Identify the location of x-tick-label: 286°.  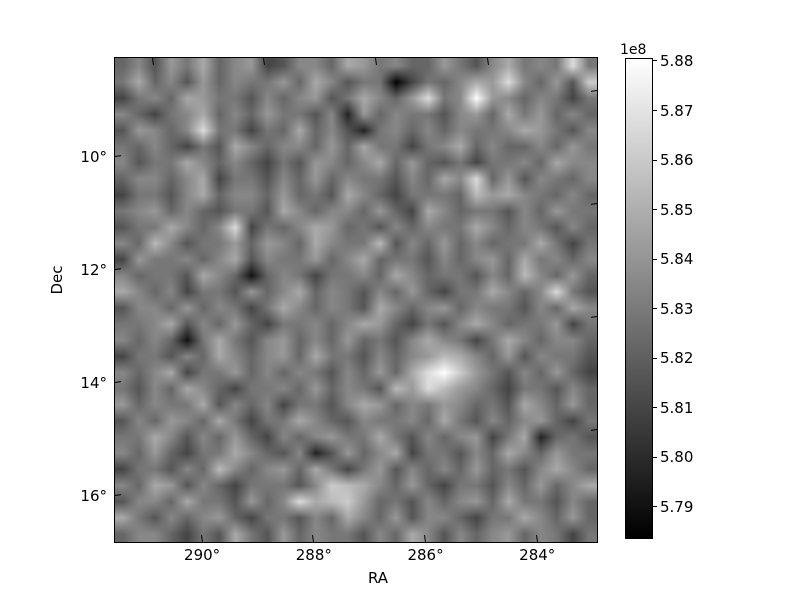
(425, 555).